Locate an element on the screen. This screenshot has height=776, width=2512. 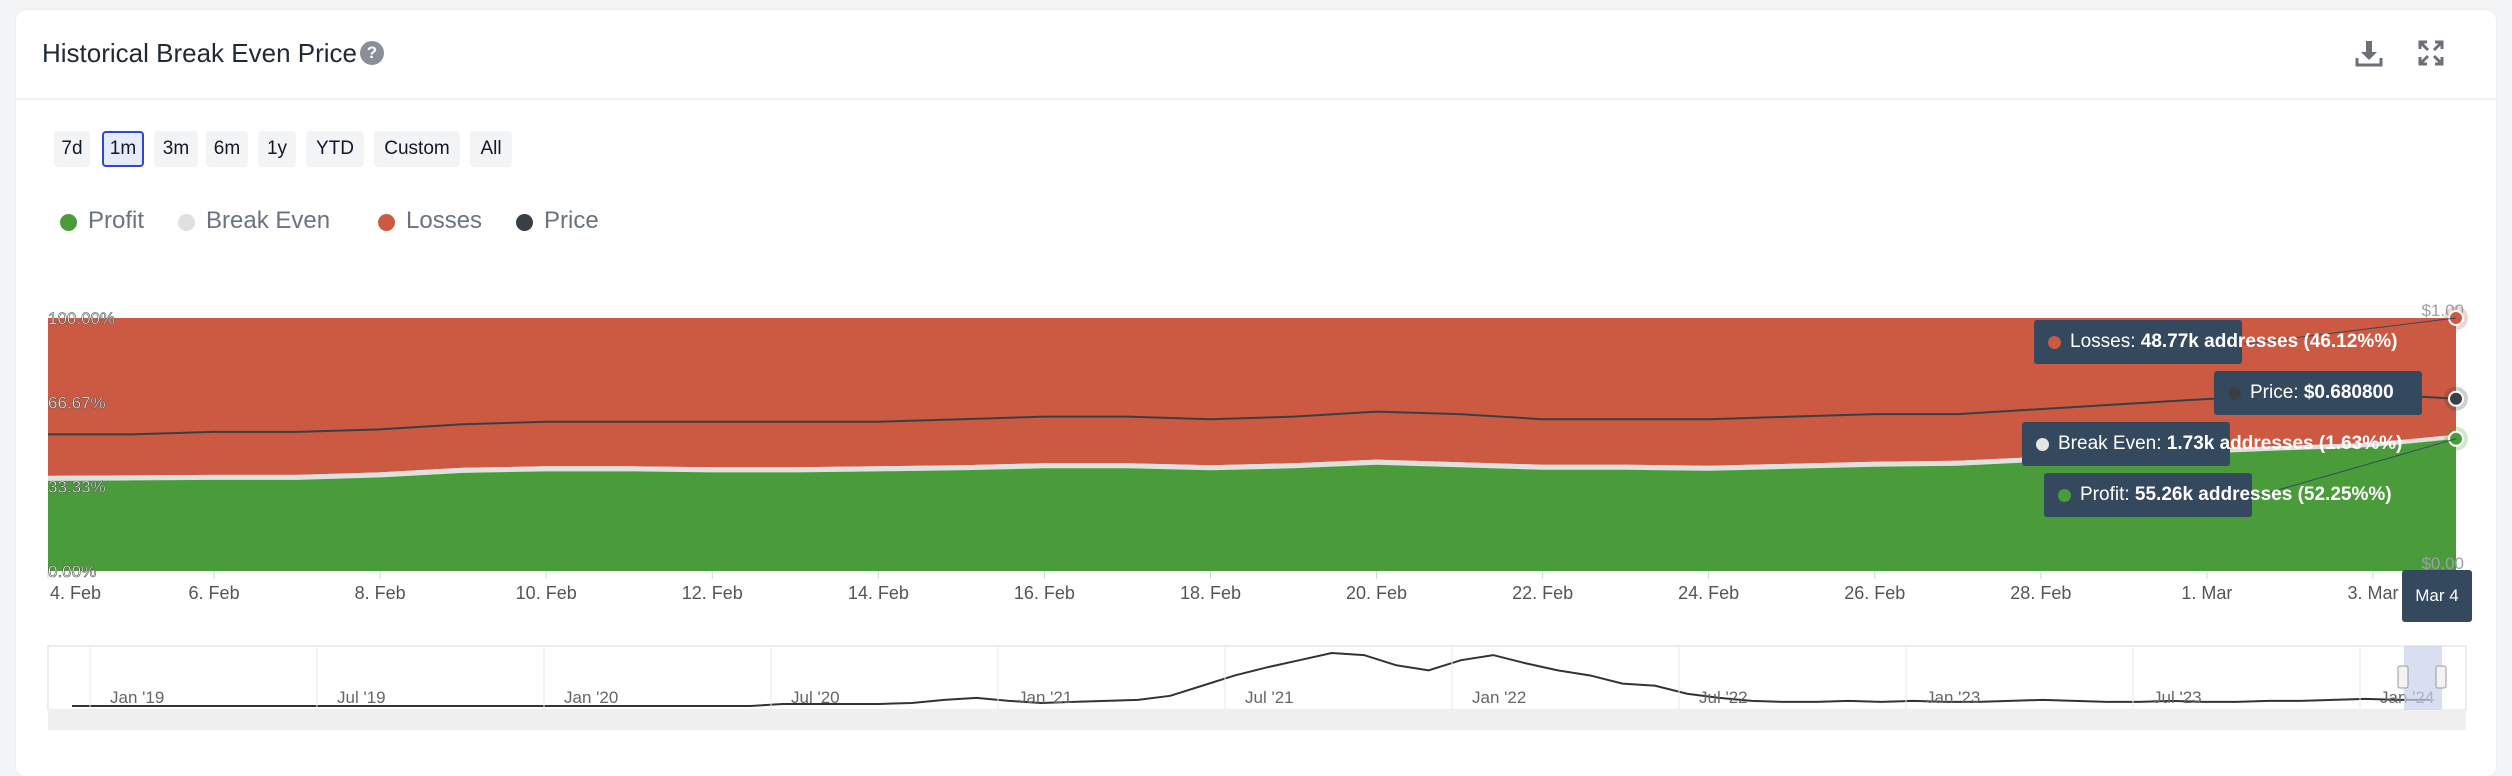
legend-label-losses: Losses is located at coordinates (444, 220).